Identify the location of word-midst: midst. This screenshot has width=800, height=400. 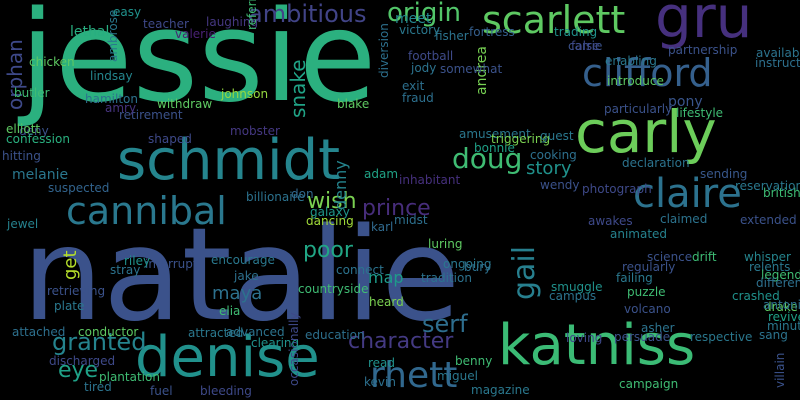
(411, 220).